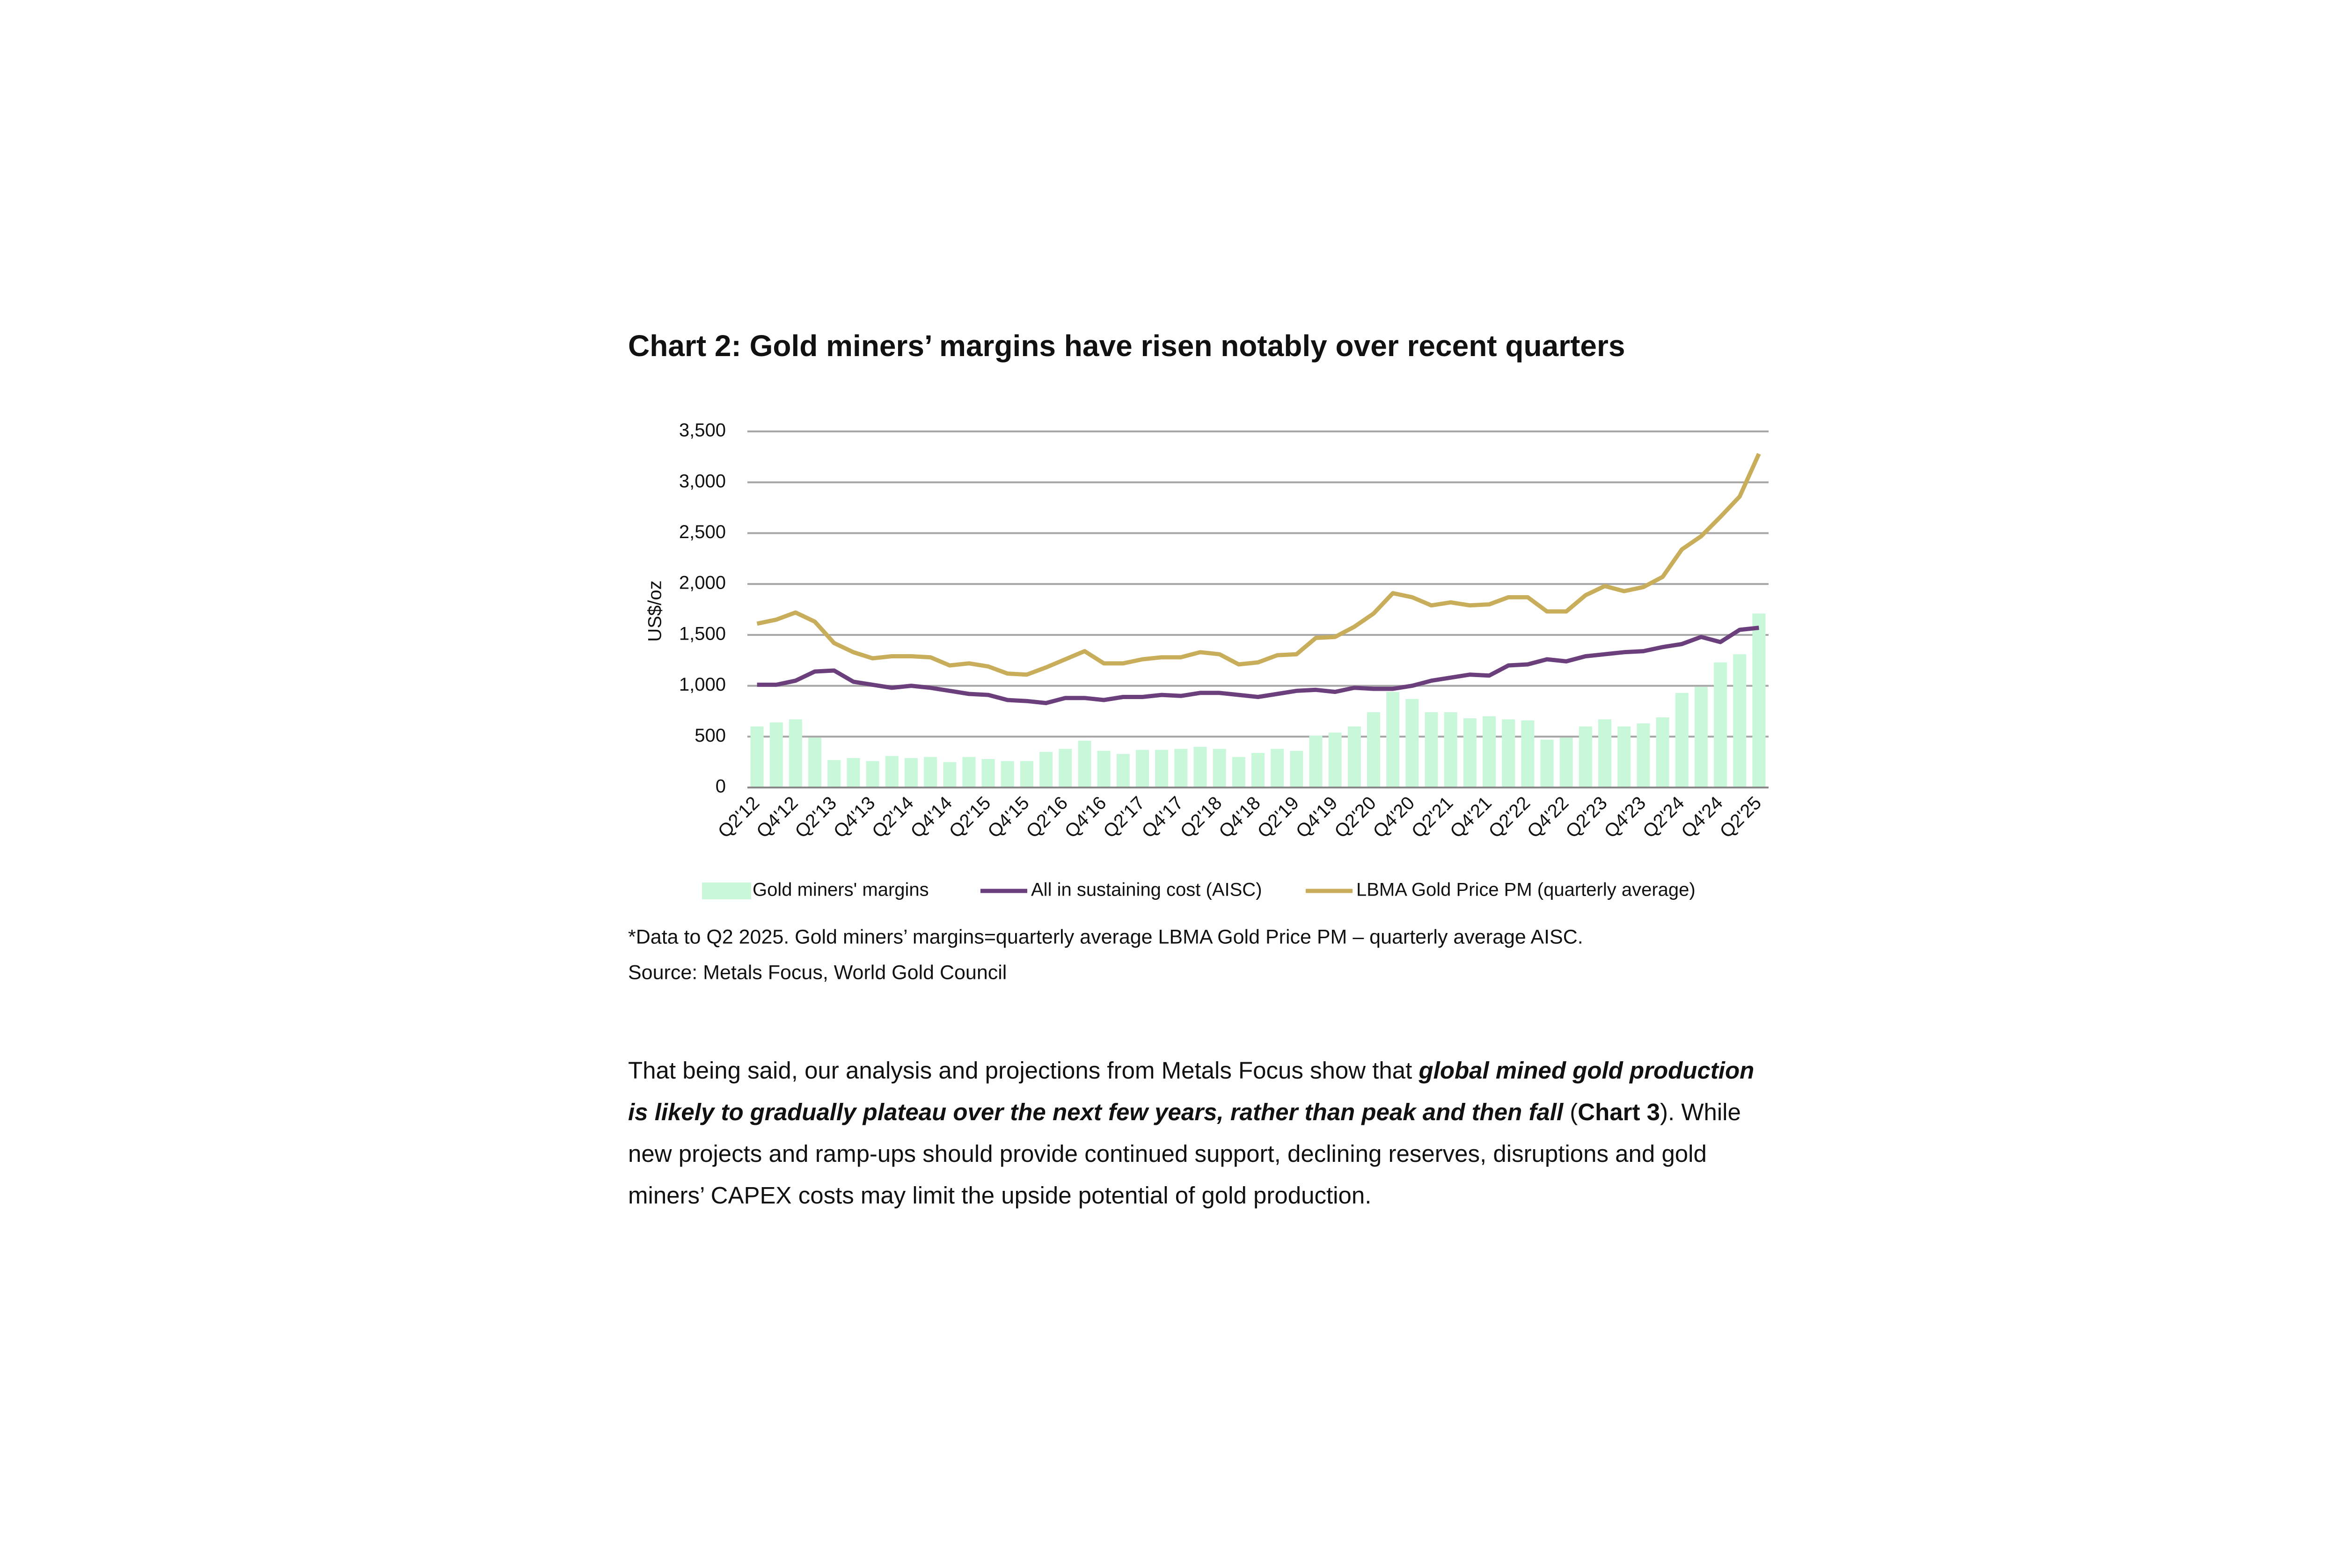 The width and height of the screenshot is (2340, 1568). I want to click on x-tick-label: Q2'16, so click(1047, 817).